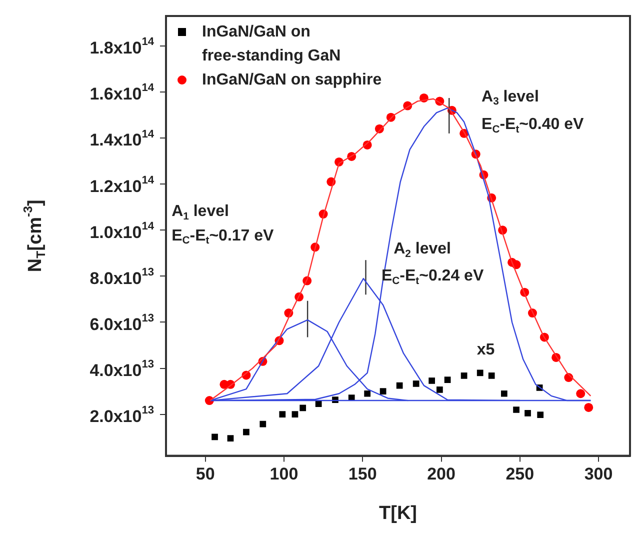 Image resolution: width=644 pixels, height=541 pixels. Describe the element at coordinates (362, 474) in the screenshot. I see `x-tick-label: 150` at that location.